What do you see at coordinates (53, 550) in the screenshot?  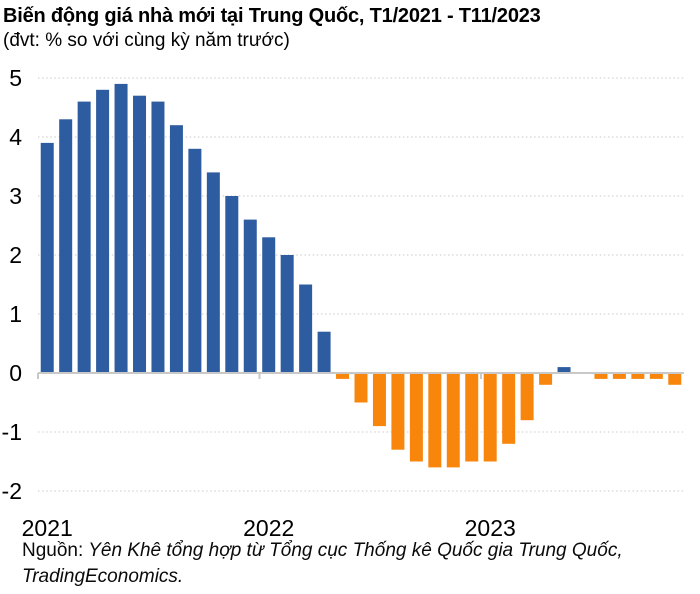 I see `source-label: Nguồn:` at bounding box center [53, 550].